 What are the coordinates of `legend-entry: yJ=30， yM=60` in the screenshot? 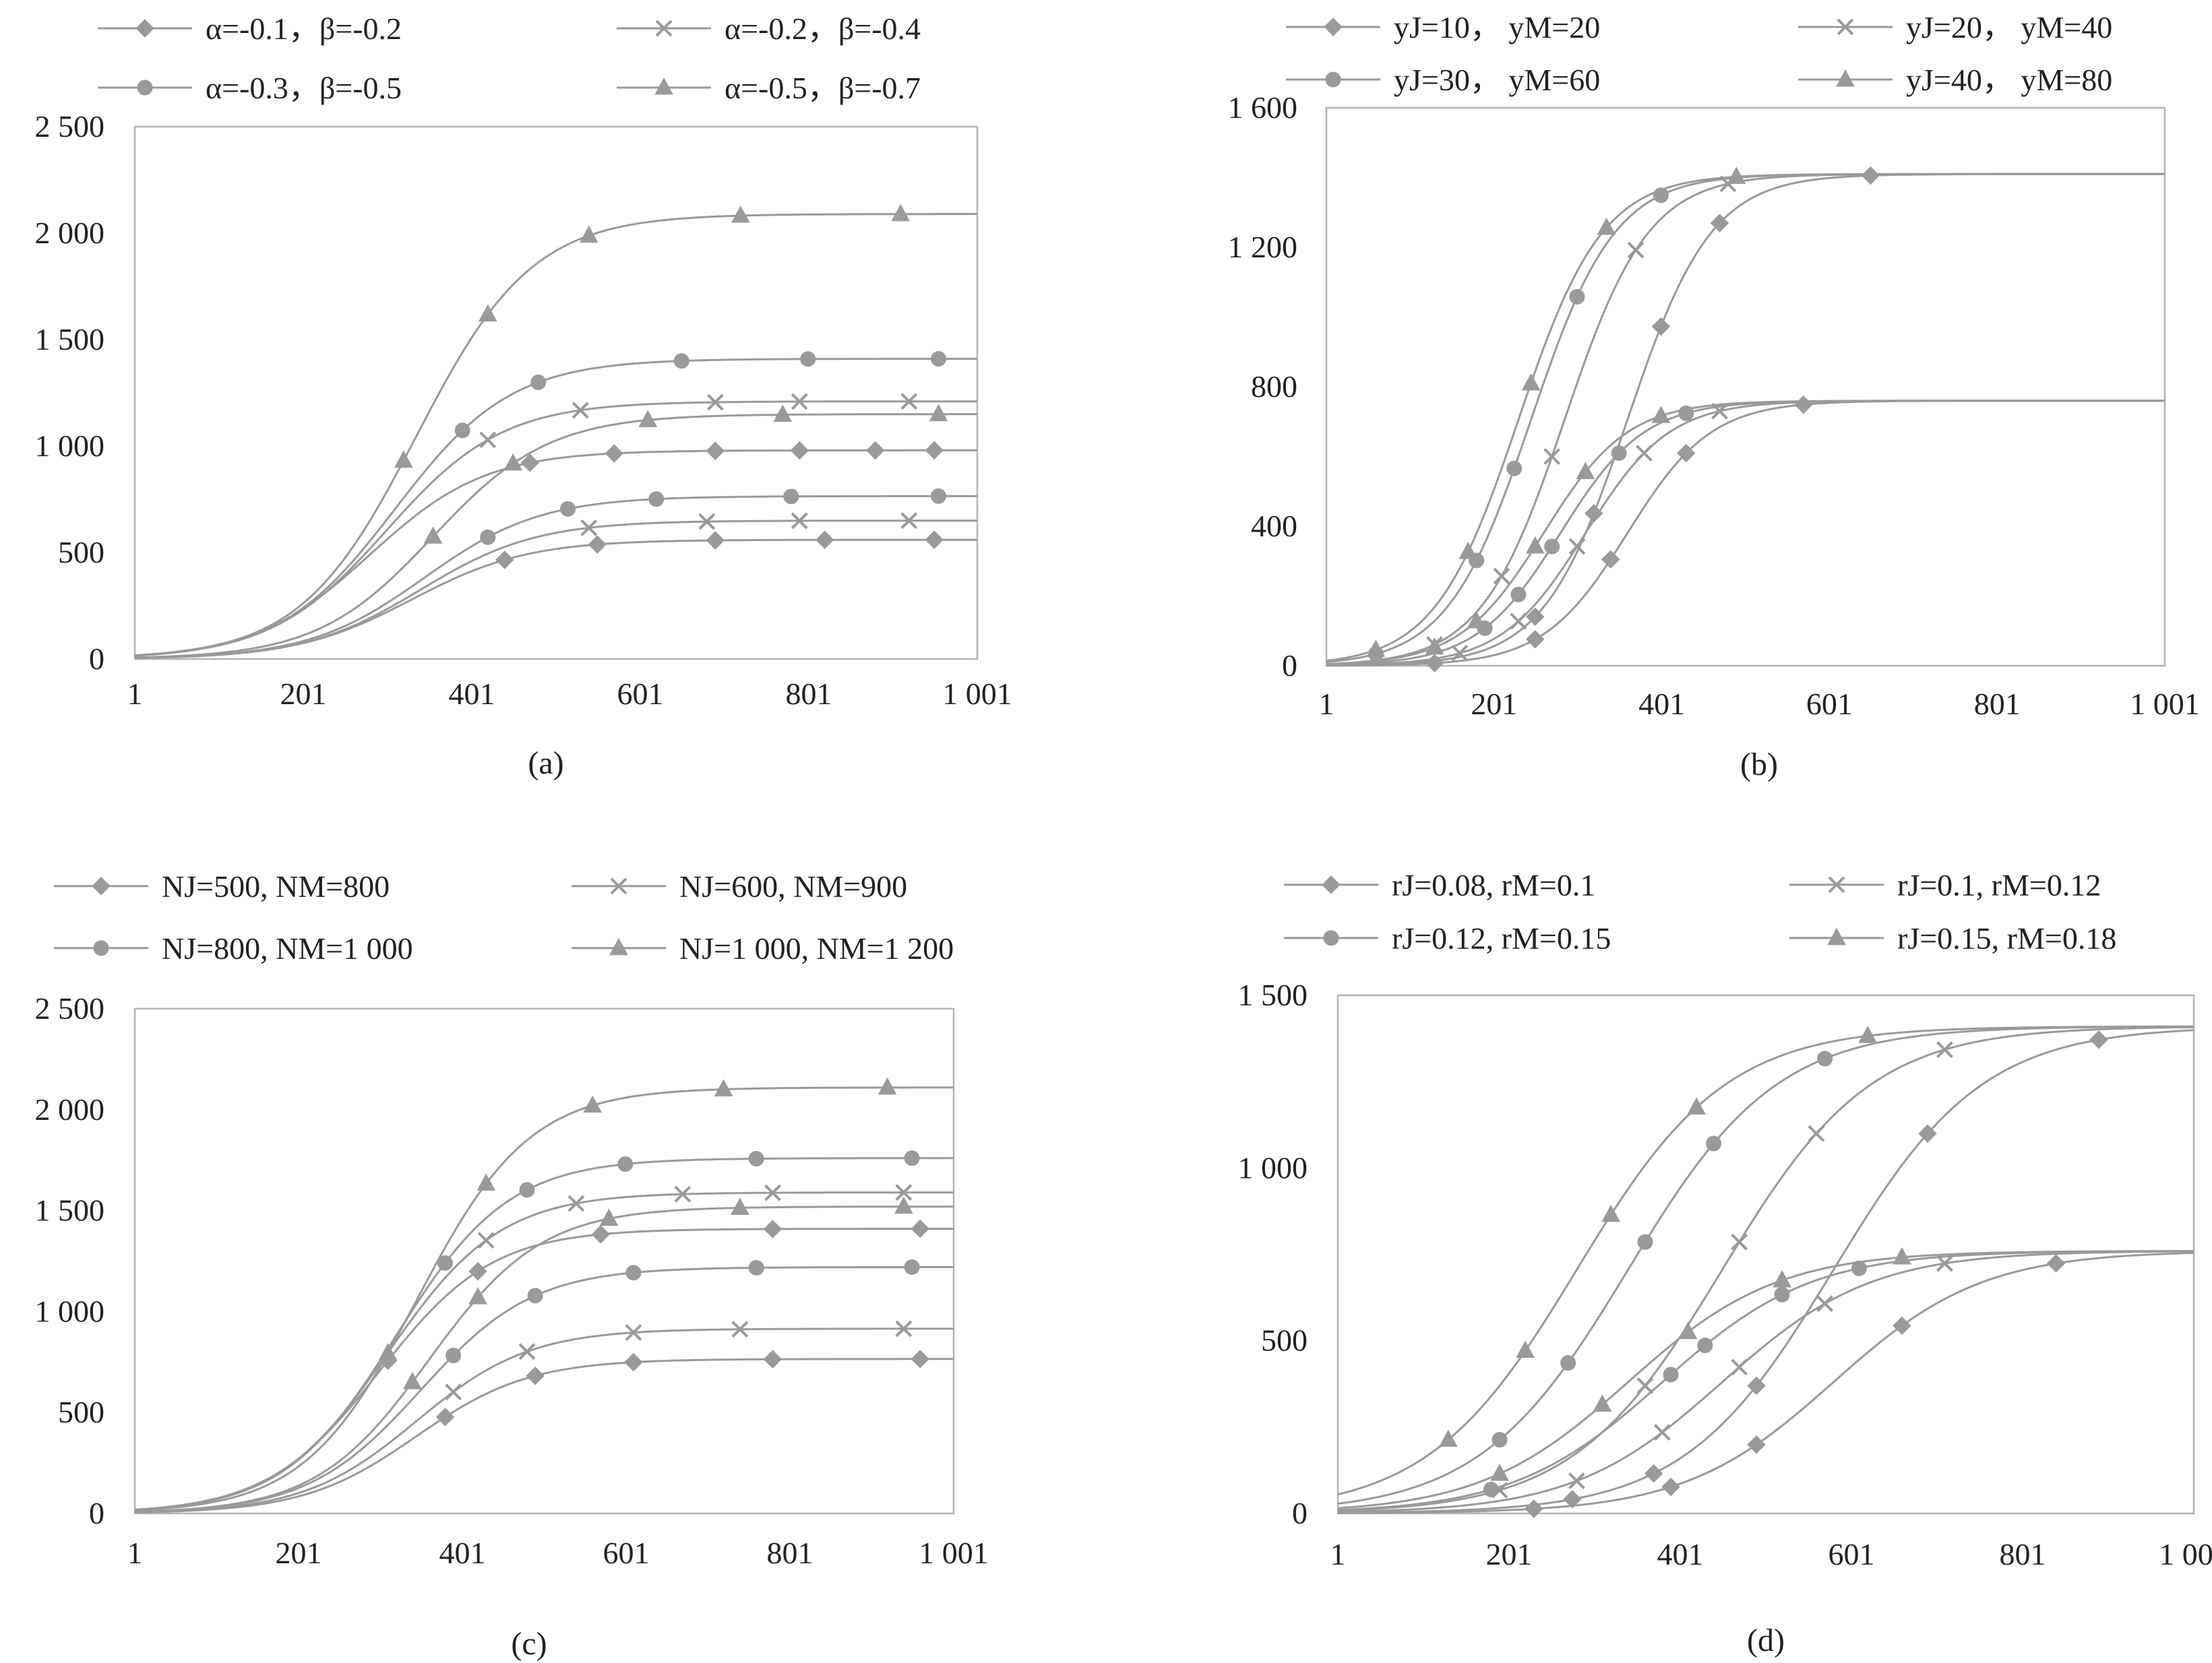 It's located at (1443, 80).